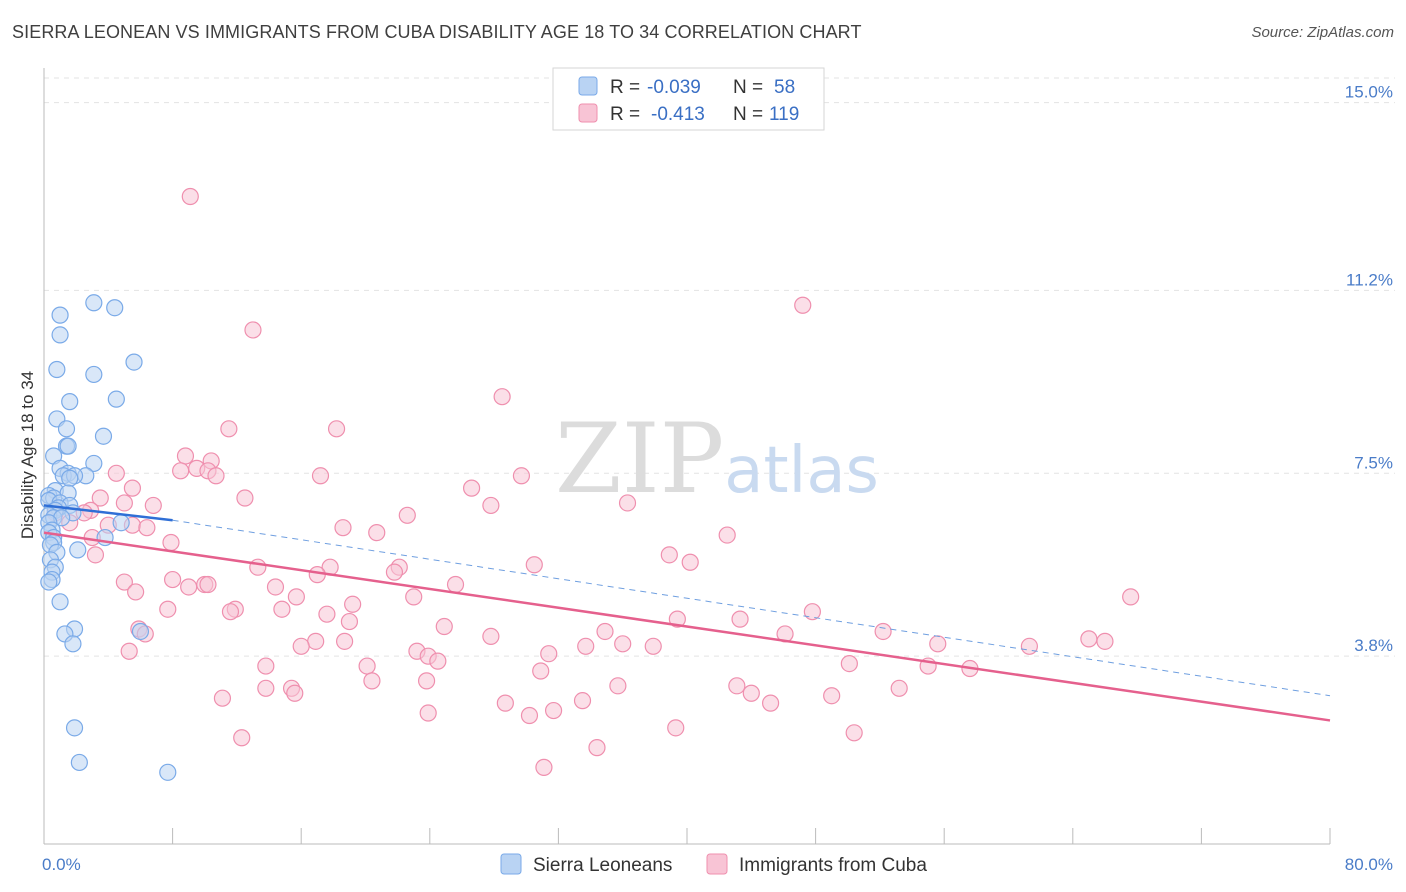 This screenshot has height=892, width=1406. Describe the element at coordinates (1369, 369) in the screenshot. I see `y-tick-labels: 3.8% 7.5% 11.2% 15.0%` at that location.